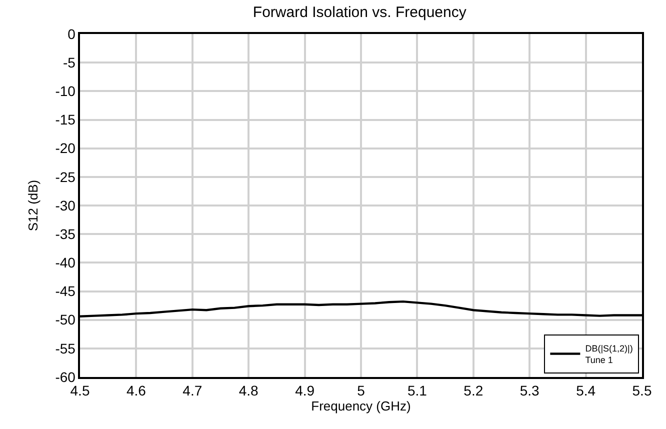 Image resolution: width=666 pixels, height=429 pixels. I want to click on x-tick-label: 5, so click(361, 390).